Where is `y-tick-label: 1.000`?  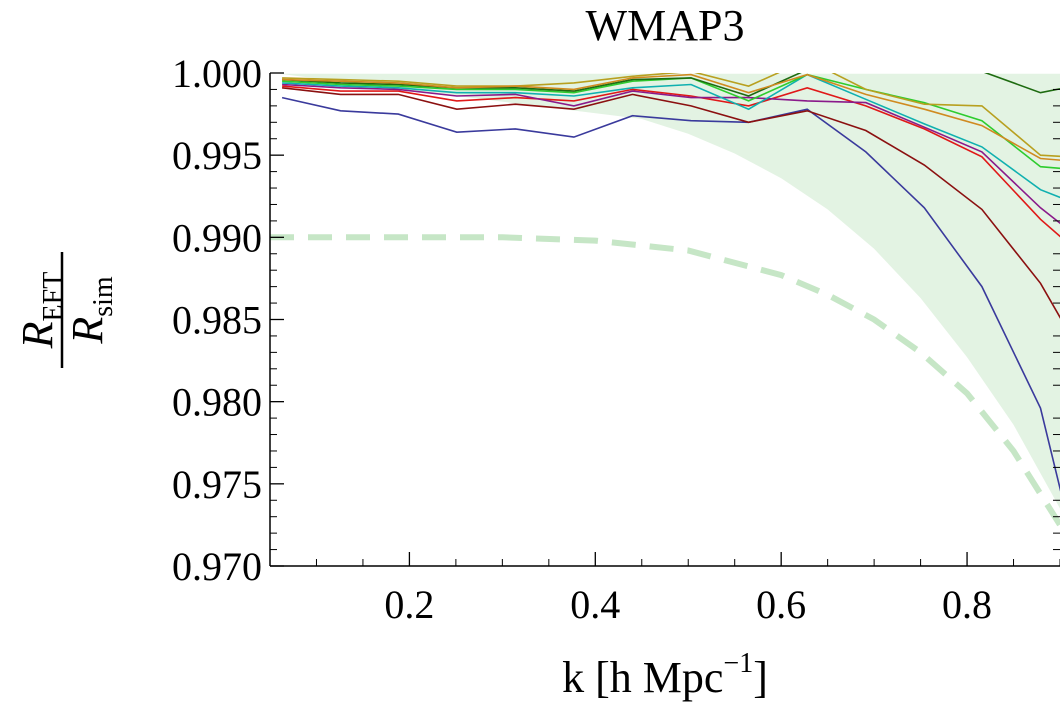
y-tick-label: 1.000 is located at coordinates (217, 73).